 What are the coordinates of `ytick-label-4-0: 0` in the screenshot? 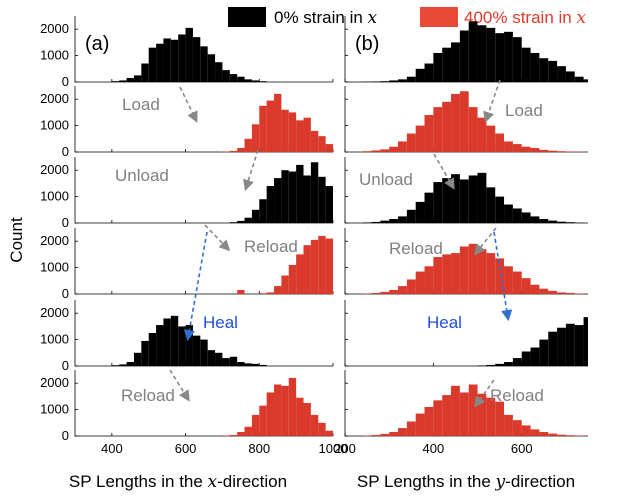 It's located at (65, 365).